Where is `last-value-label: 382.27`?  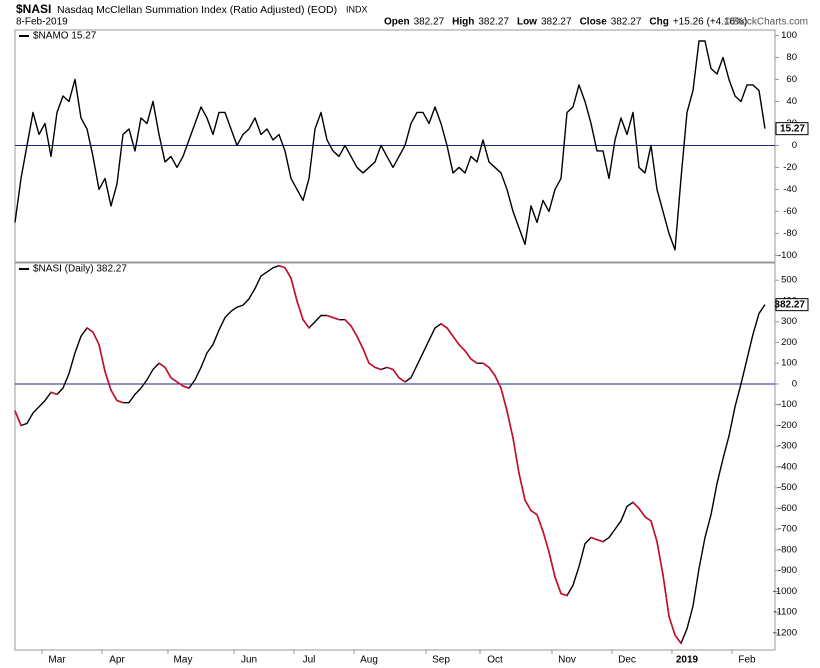 last-value-label: 382.27 is located at coordinates (789, 304).